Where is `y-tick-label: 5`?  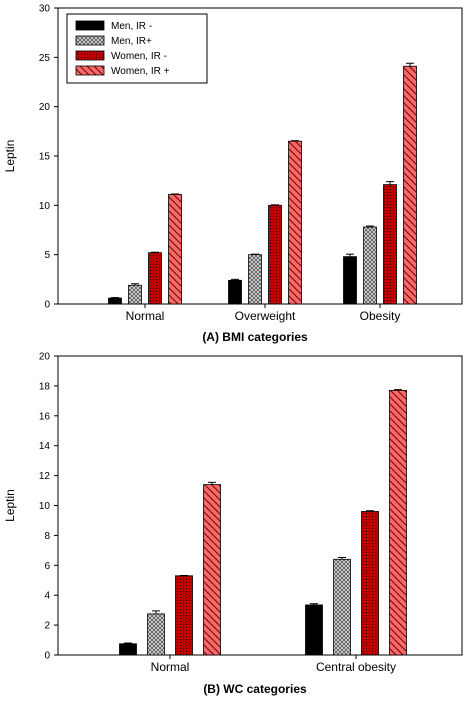
y-tick-label: 5 is located at coordinates (47, 255).